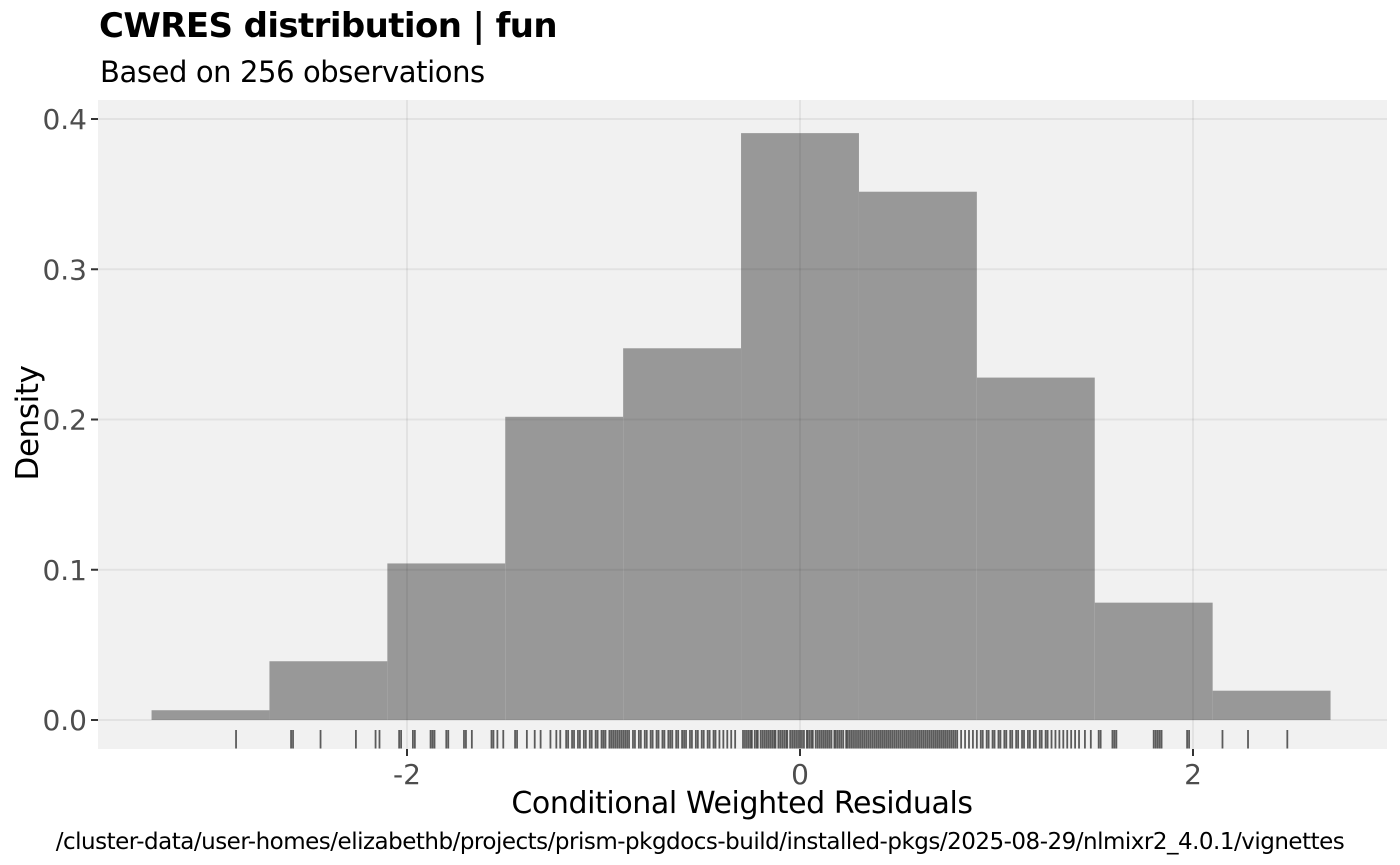 This screenshot has width=1400, height=865. Describe the element at coordinates (1193, 774) in the screenshot. I see `x-tick-label: 2` at that location.